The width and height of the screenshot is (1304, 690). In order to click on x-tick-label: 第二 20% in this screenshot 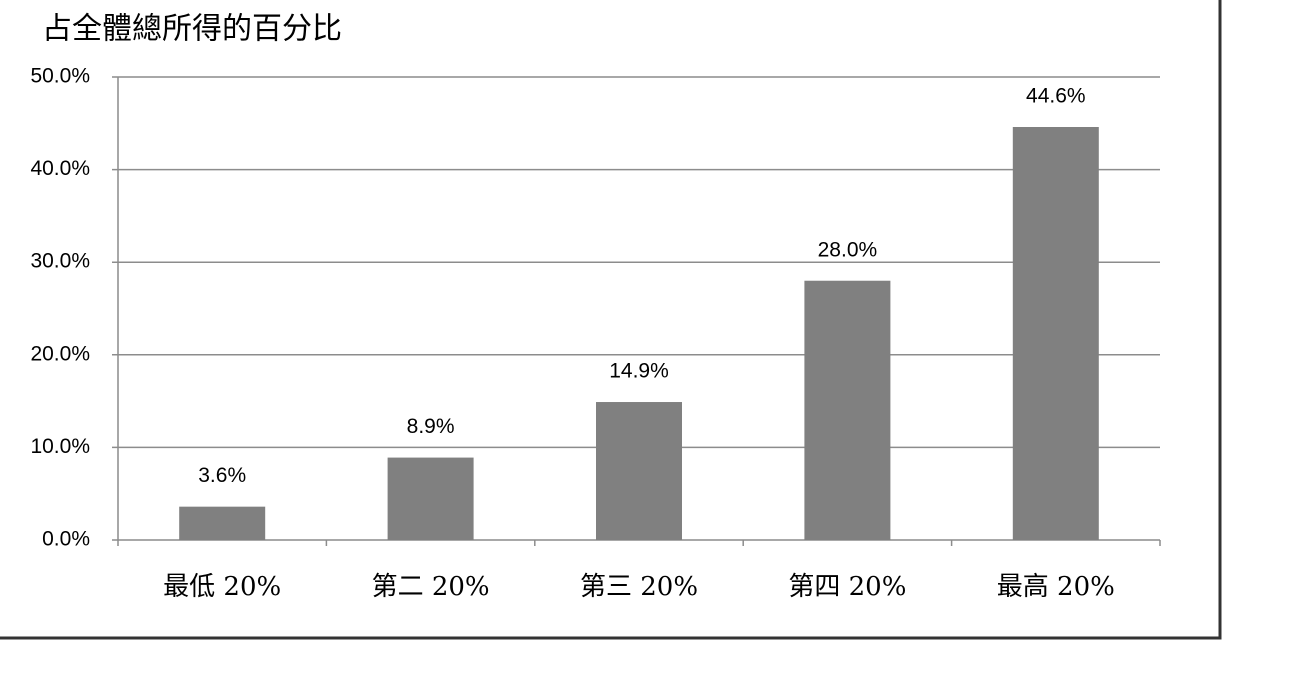, I will do `click(431, 587)`.